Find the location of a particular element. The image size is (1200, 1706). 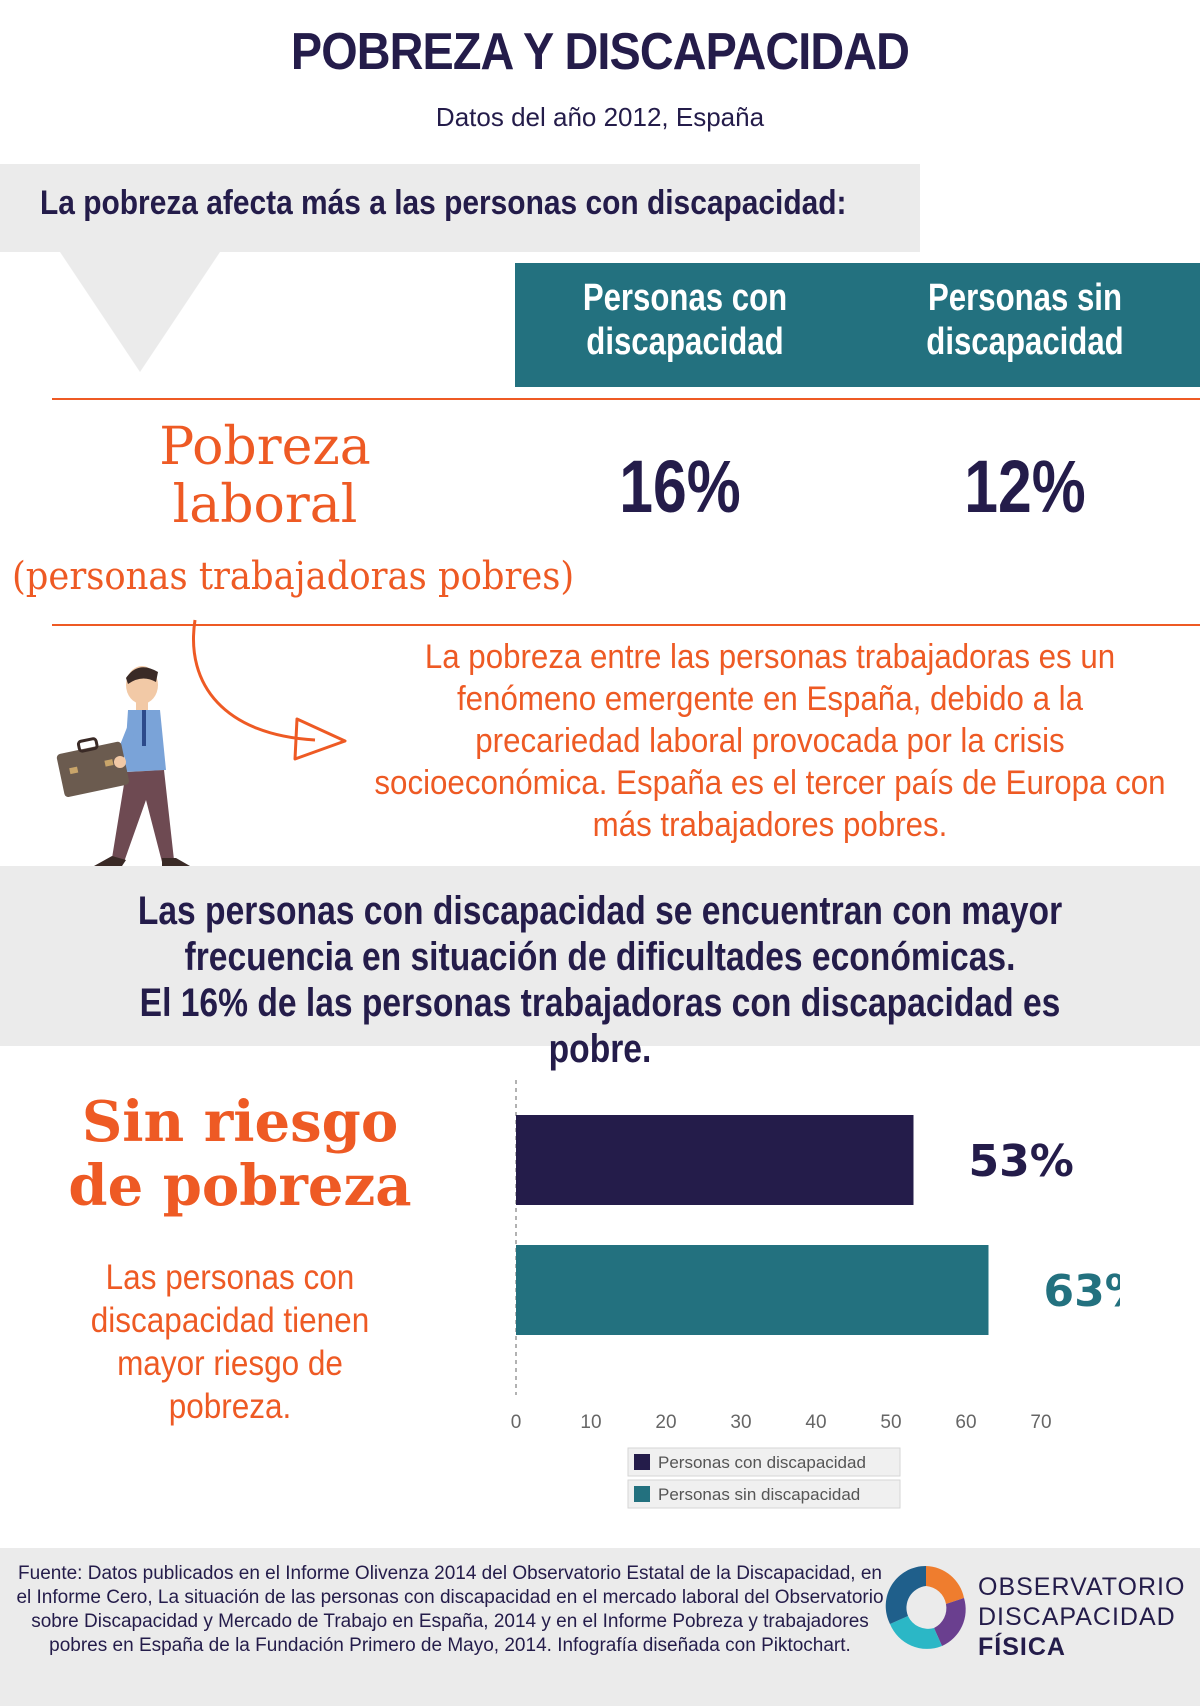

divider-bottom is located at coordinates (626, 625).